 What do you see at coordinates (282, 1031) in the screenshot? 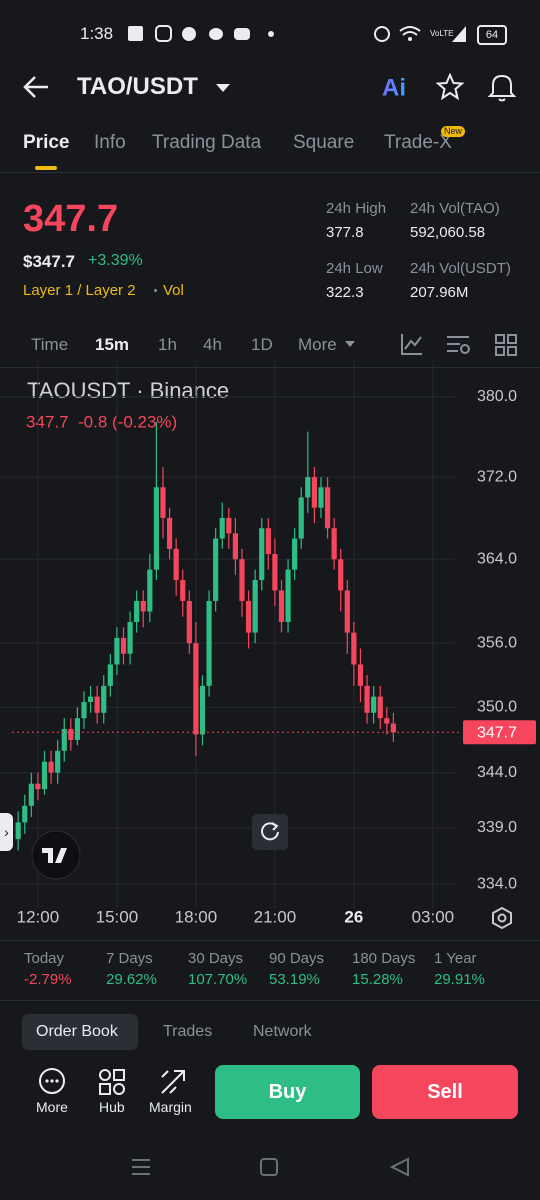
I see `bottom-tab: Network` at bounding box center [282, 1031].